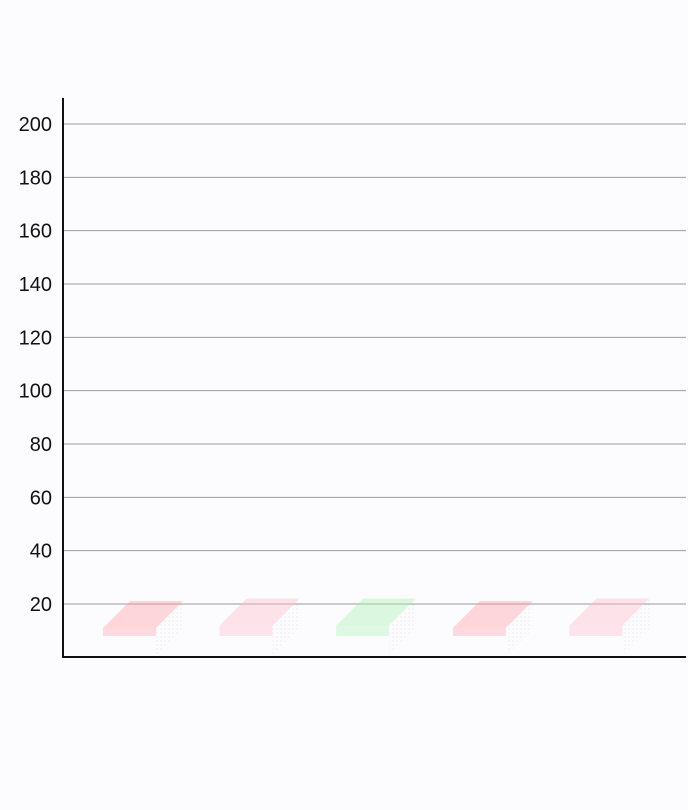  What do you see at coordinates (41, 498) in the screenshot?
I see `y-tick-label: 60` at bounding box center [41, 498].